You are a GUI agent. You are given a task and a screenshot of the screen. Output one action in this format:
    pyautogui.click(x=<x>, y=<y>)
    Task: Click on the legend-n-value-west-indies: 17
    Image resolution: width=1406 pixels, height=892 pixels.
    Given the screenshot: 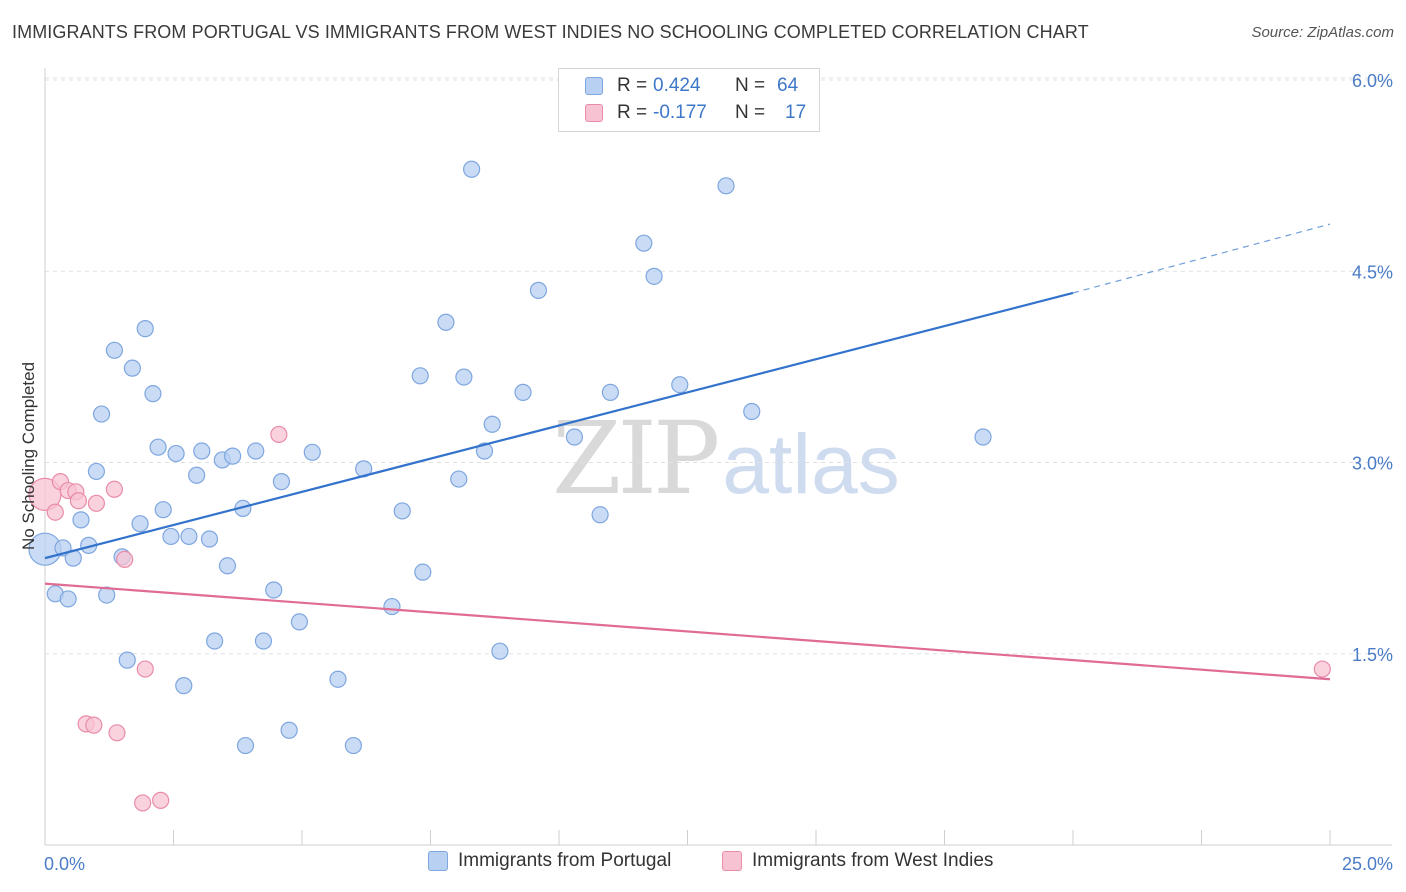 What is the action you would take?
    pyautogui.click(x=796, y=112)
    